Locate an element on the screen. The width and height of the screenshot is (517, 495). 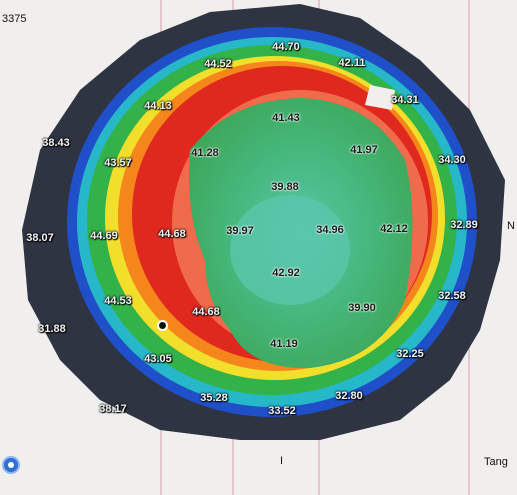
value-label: 38.07 is located at coordinates (40, 238).